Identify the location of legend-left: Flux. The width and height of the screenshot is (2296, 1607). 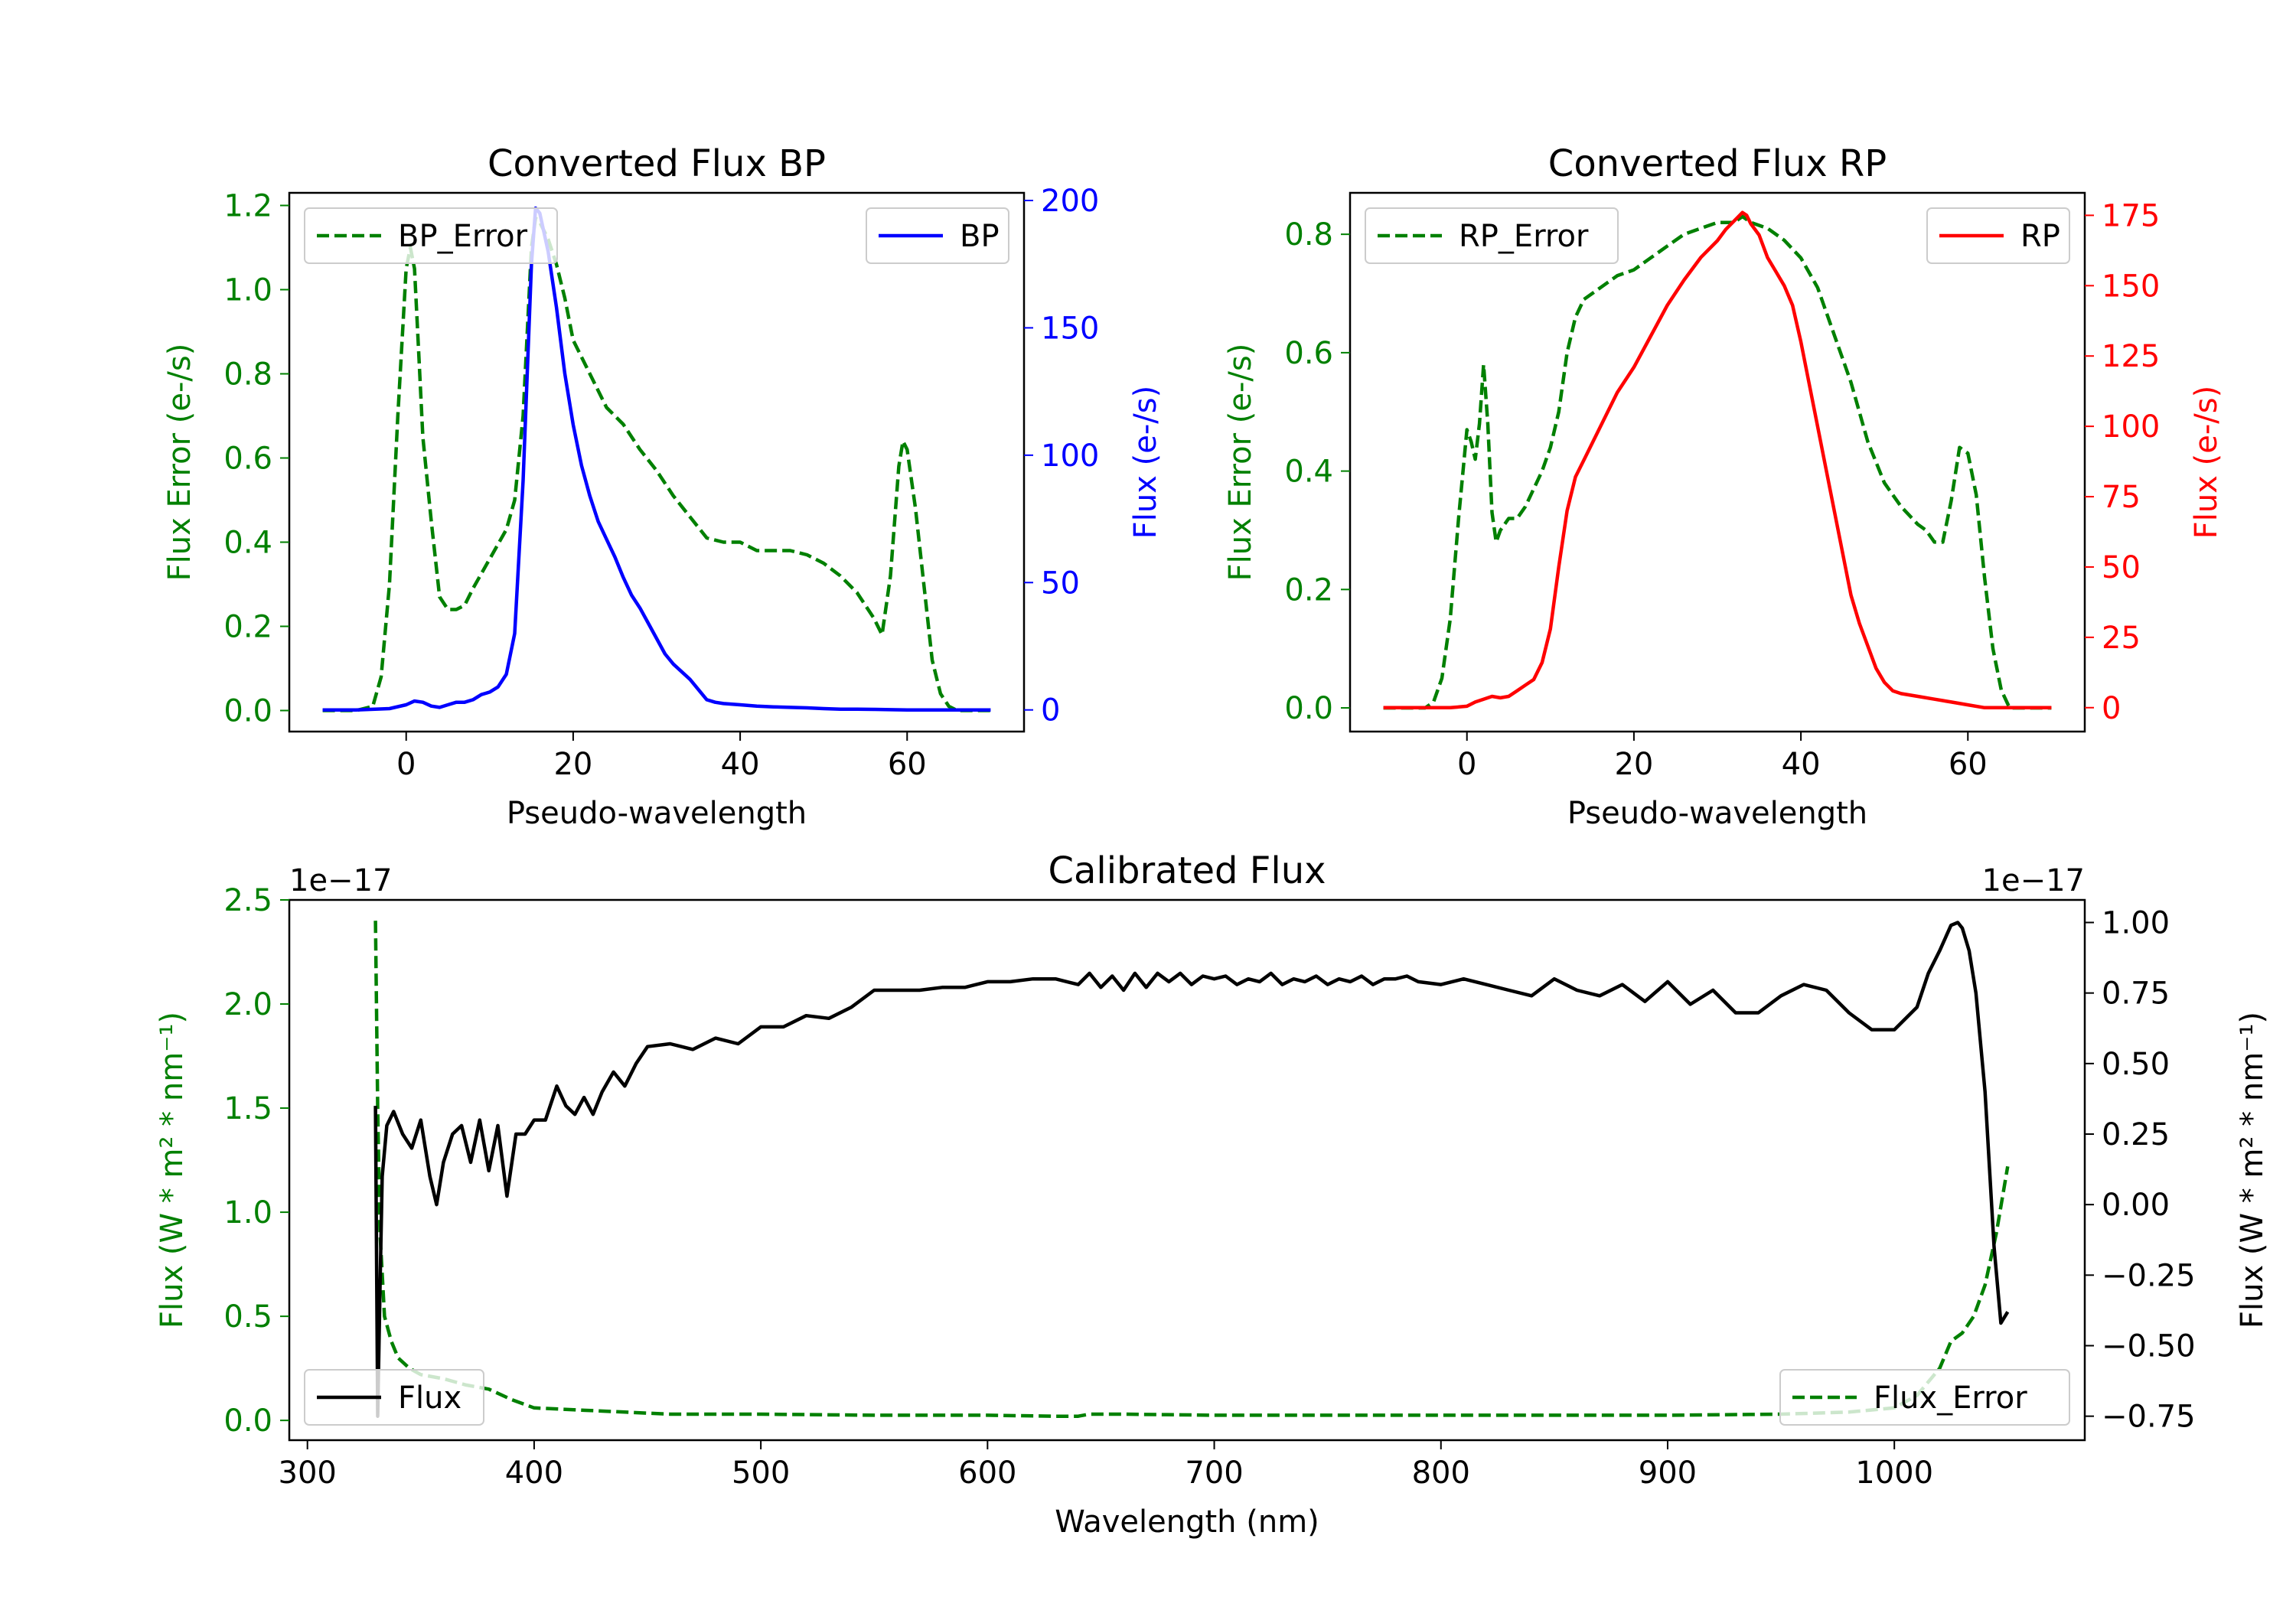
(394, 1397).